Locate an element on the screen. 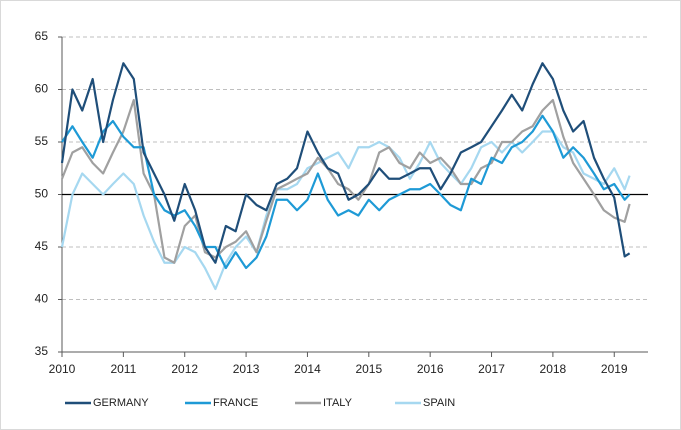 Image resolution: width=681 pixels, height=430 pixels. y-tick-label: 35 is located at coordinates (42, 351).